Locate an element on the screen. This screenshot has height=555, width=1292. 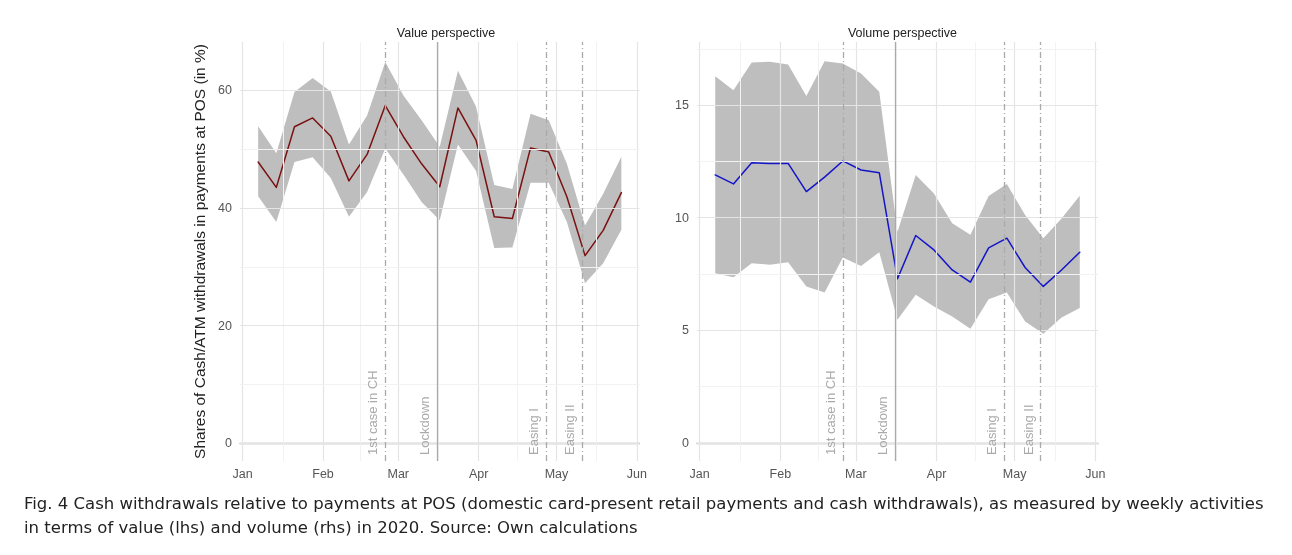
caption: Fig. 4 Cash withdrawals relative to payments at POS (domestic card-present retail payments and cash withdrawals), as measured by weekly activities in terms of value (lhs) and volume (rhs) in 2020. Source: Own calculations is located at coordinates (644, 516).